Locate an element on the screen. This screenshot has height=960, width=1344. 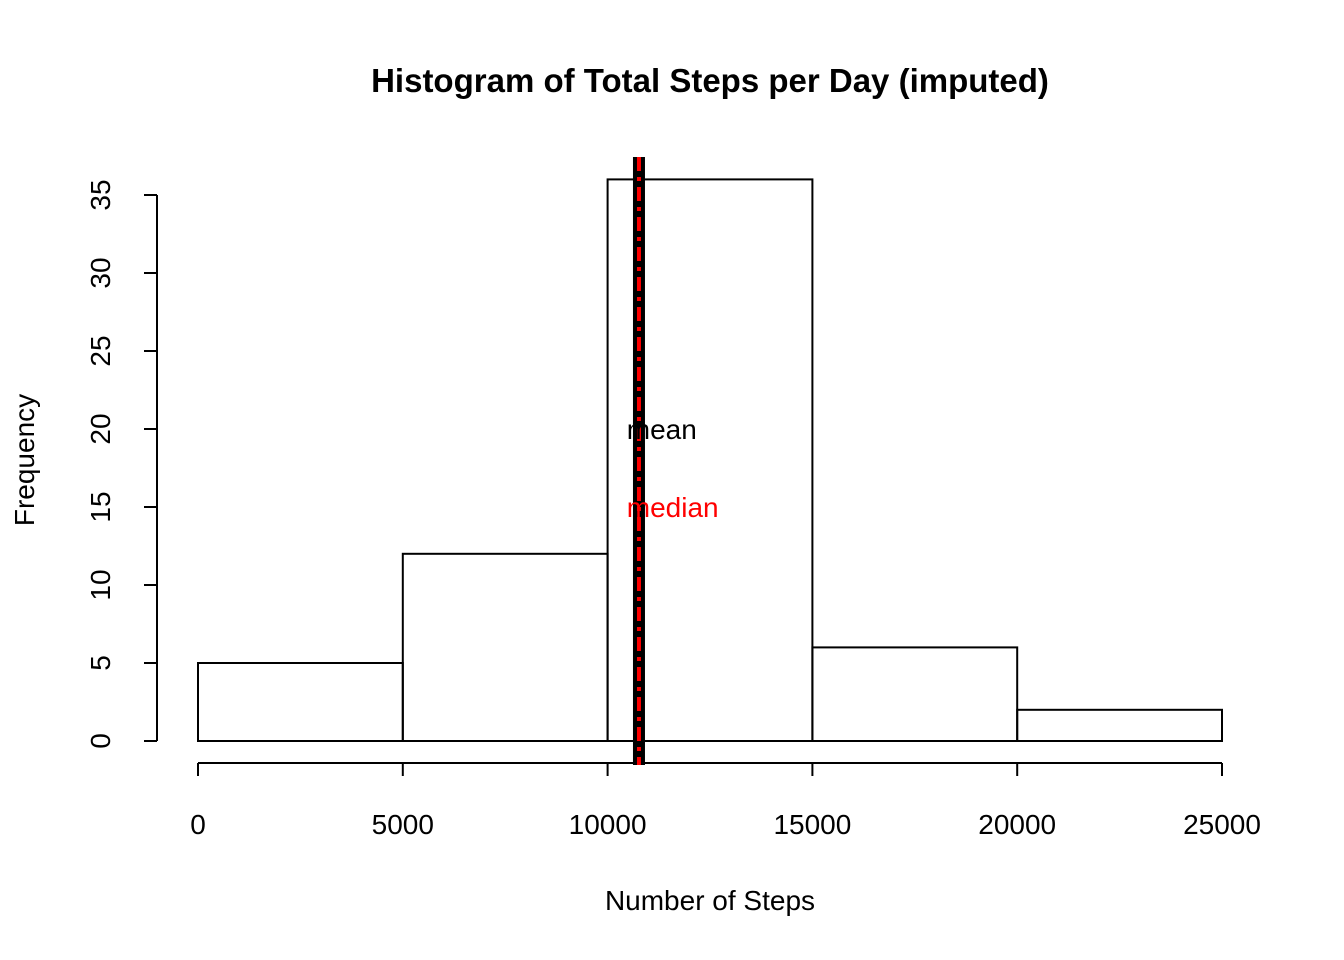
y-axis-label: Frequency is located at coordinates (24, 460).